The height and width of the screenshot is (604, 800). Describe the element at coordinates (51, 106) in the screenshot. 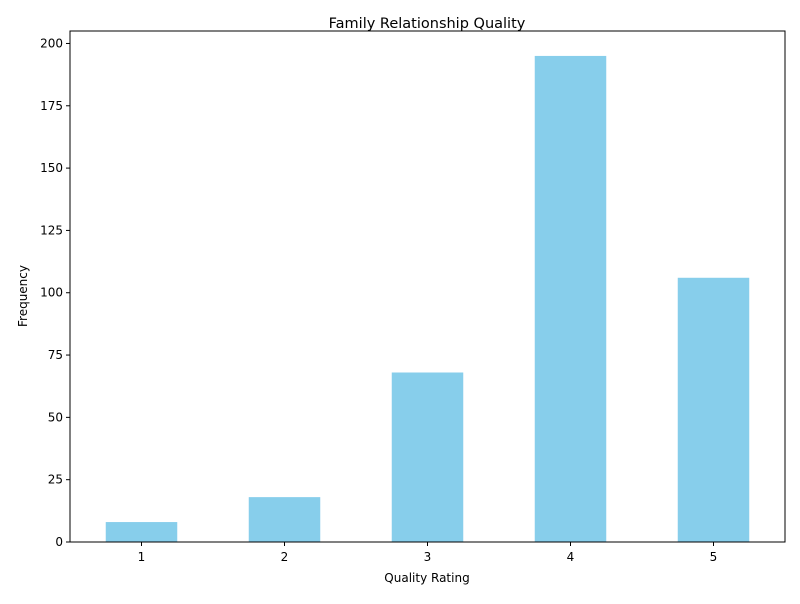

I see `y-tick-label: 175` at that location.